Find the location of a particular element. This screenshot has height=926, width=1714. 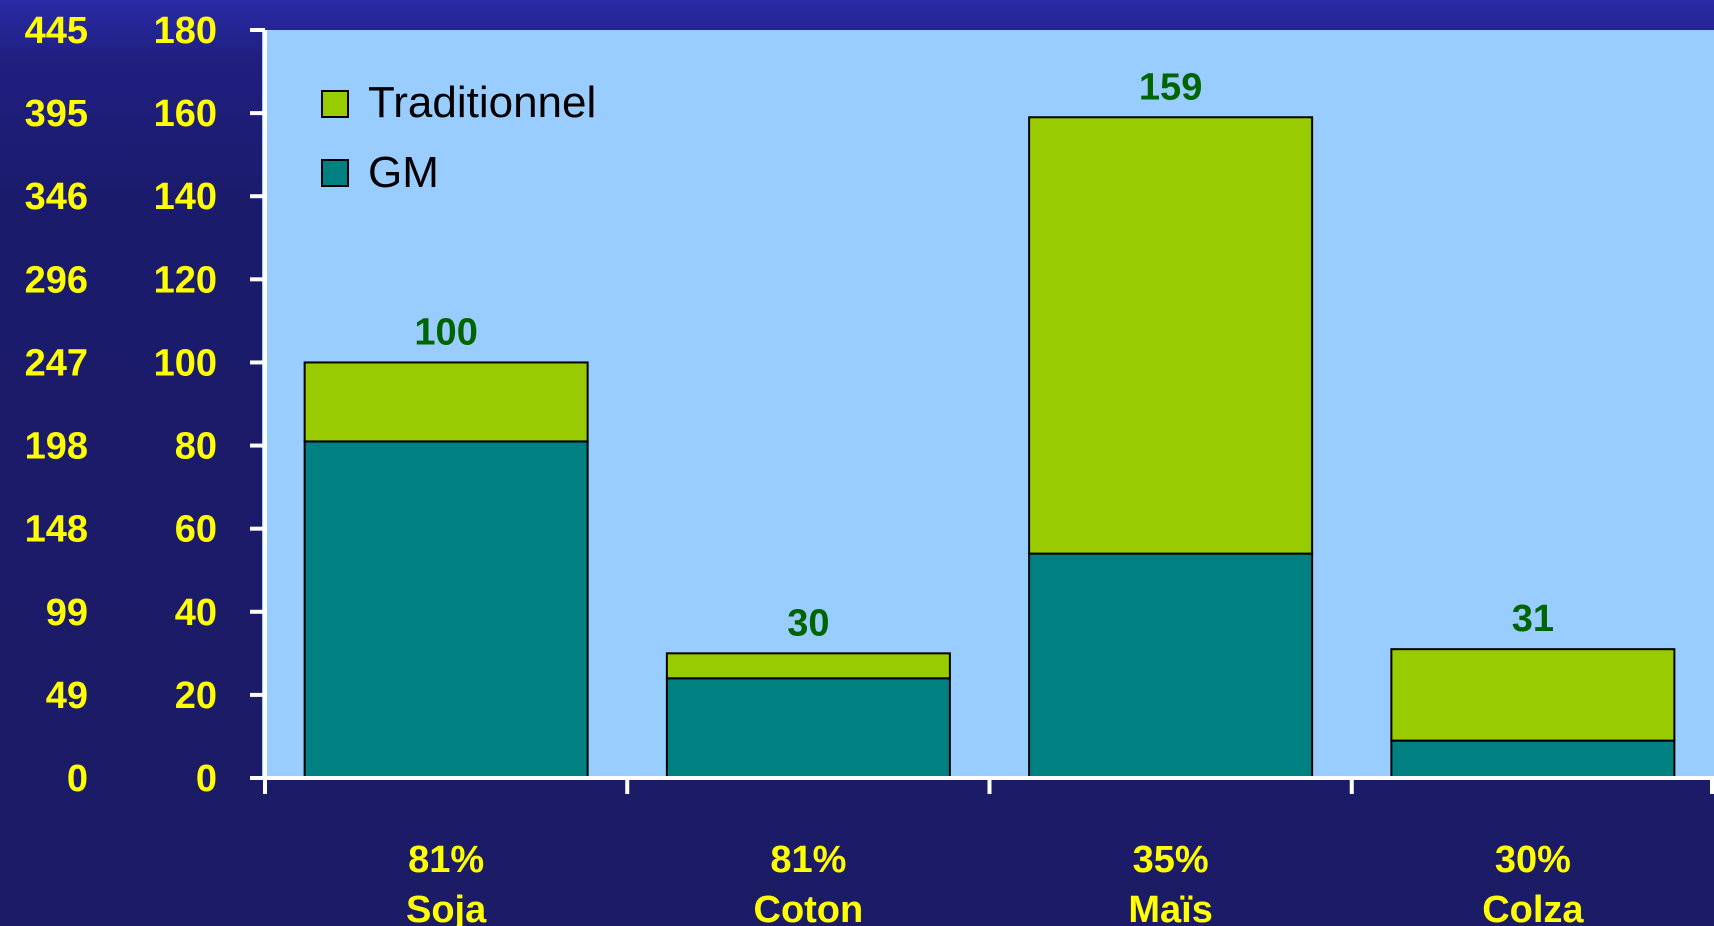

y2-tick-label-395: 395 is located at coordinates (56, 114).